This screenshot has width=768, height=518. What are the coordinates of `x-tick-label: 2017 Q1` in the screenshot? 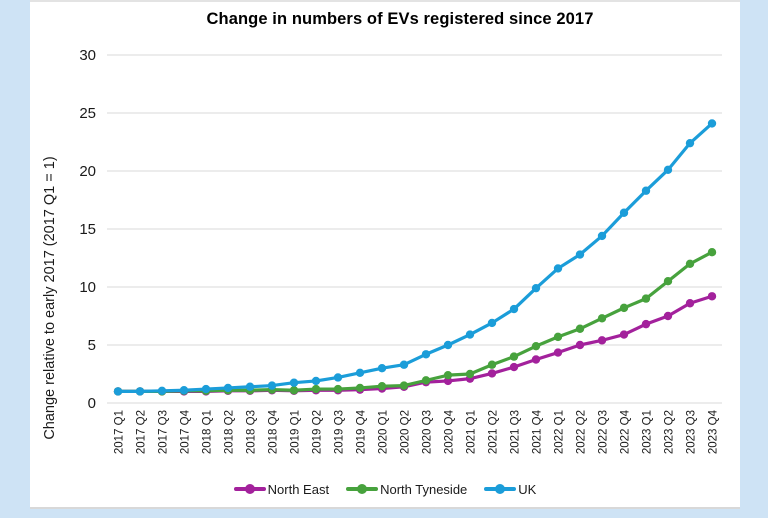 It's located at (120, 432).